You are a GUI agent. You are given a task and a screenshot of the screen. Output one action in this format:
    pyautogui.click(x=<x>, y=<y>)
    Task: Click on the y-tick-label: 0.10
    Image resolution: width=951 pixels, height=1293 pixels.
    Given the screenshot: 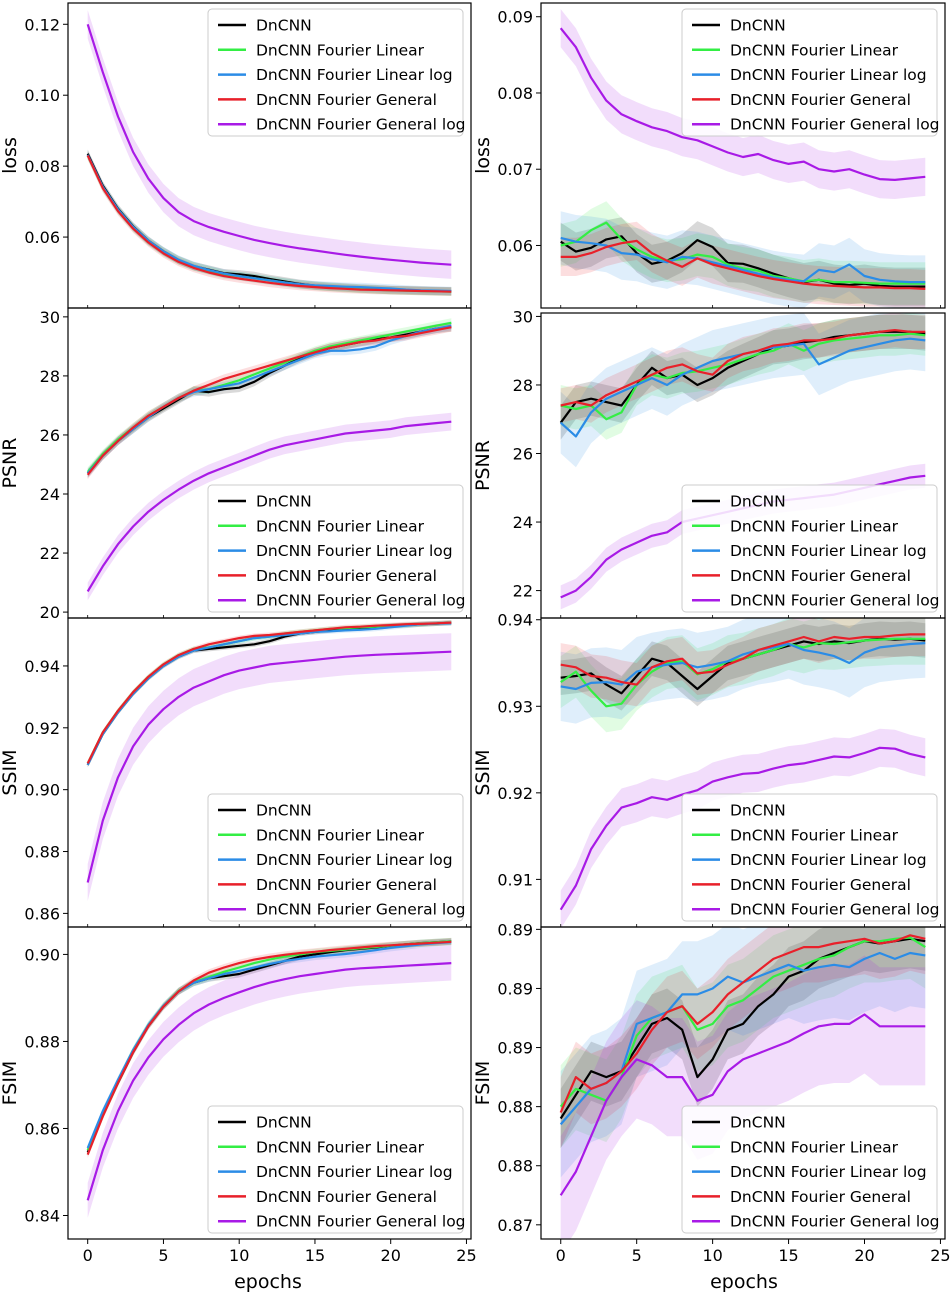 What is the action you would take?
    pyautogui.click(x=42, y=95)
    